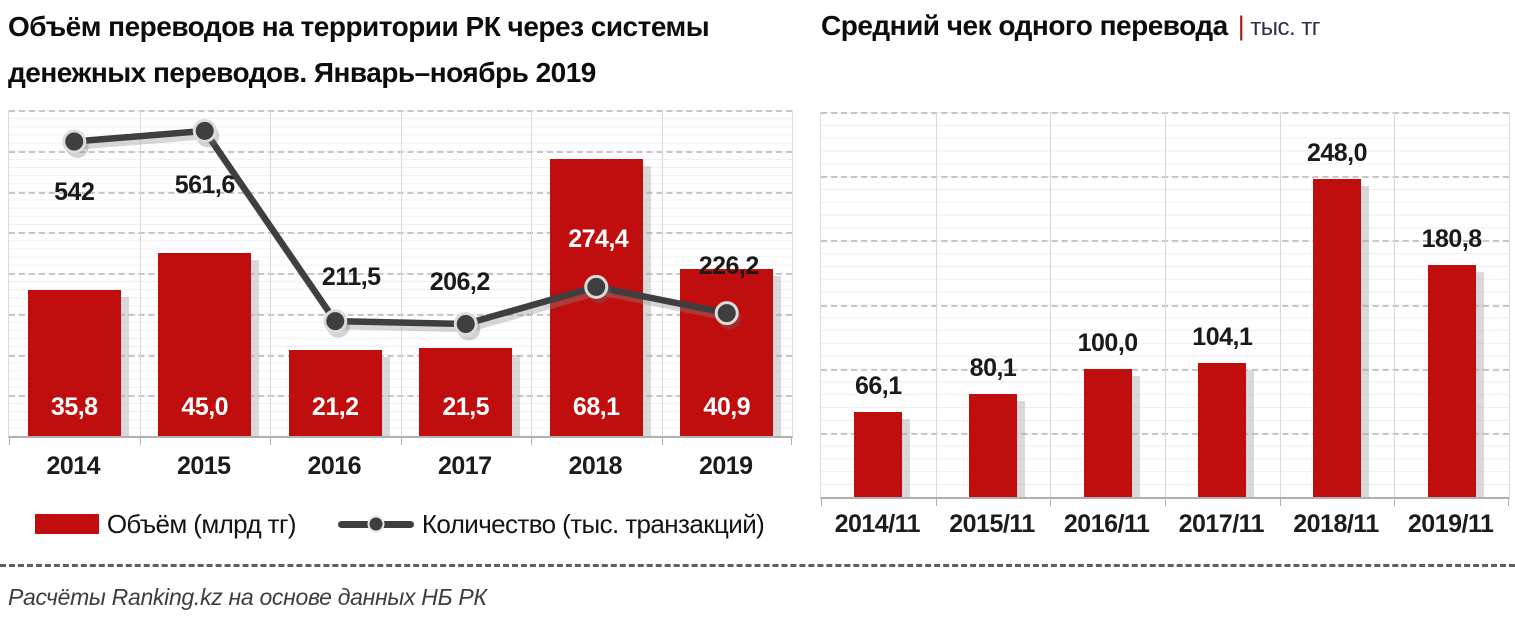  What do you see at coordinates (351, 277) in the screenshot?
I see `transactions-point-label: 211,5` at bounding box center [351, 277].